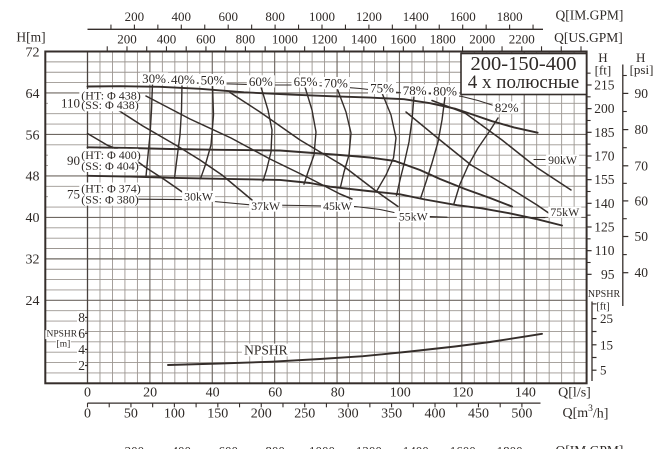  I want to click on svg-text: (SS: Φ 380), so click(109, 200).